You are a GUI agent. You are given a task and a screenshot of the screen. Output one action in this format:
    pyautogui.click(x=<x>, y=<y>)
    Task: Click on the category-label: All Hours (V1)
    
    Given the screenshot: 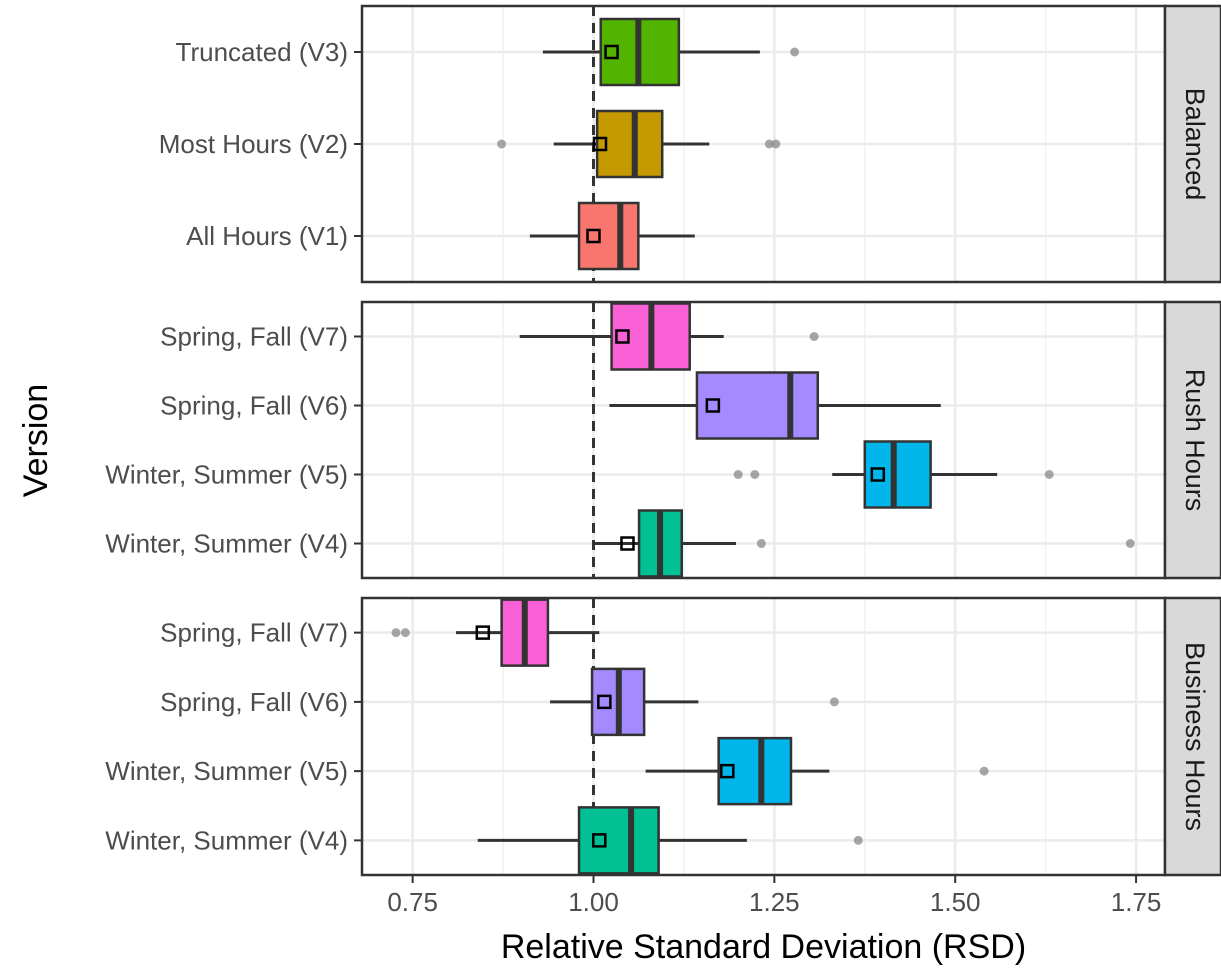 What is the action you would take?
    pyautogui.click(x=267, y=236)
    